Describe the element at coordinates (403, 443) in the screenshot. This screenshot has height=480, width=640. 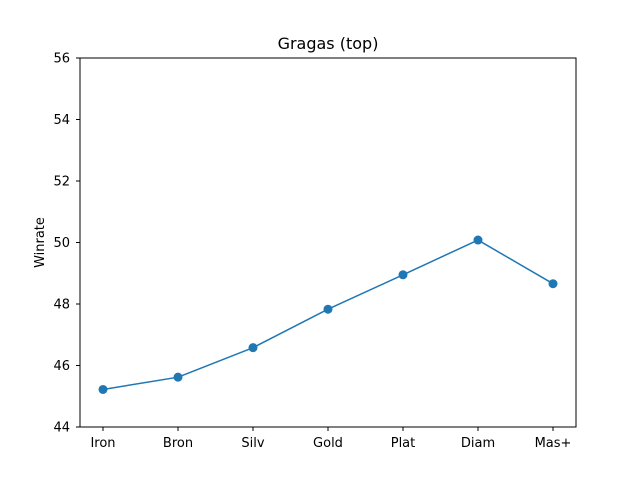
I see `x-tick-label: Plat` at that location.